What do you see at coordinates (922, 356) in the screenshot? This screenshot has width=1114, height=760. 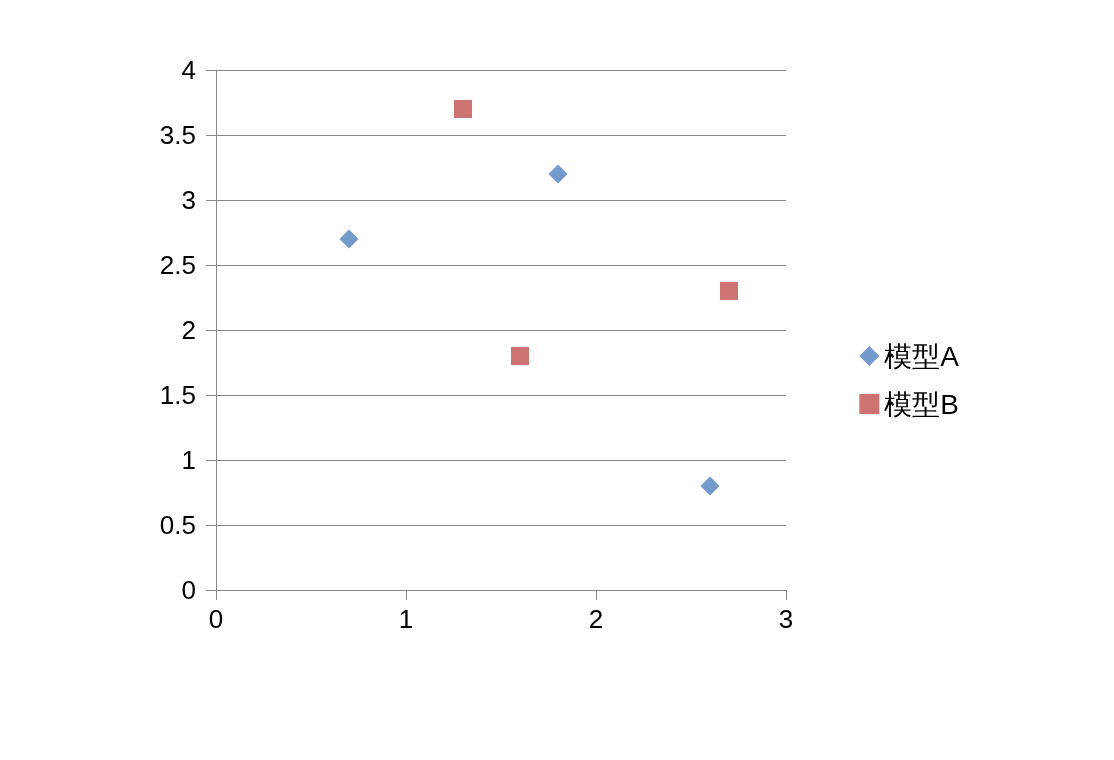 I see `legend-label: 模型A` at bounding box center [922, 356].